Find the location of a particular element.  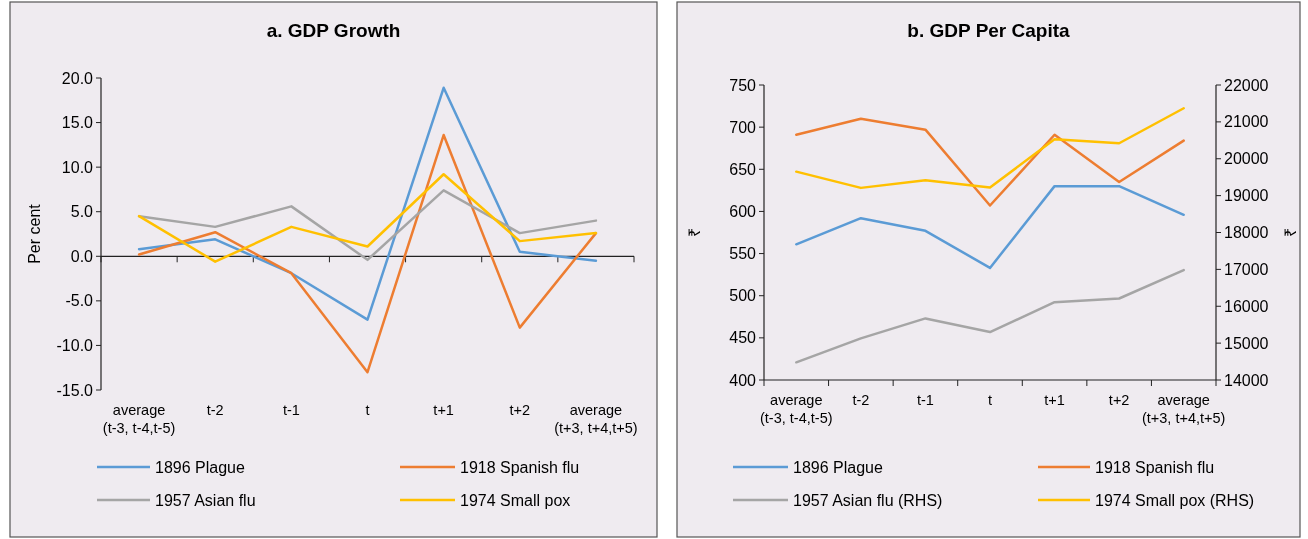

chart-title: a. GDP Growth is located at coordinates (333, 30).